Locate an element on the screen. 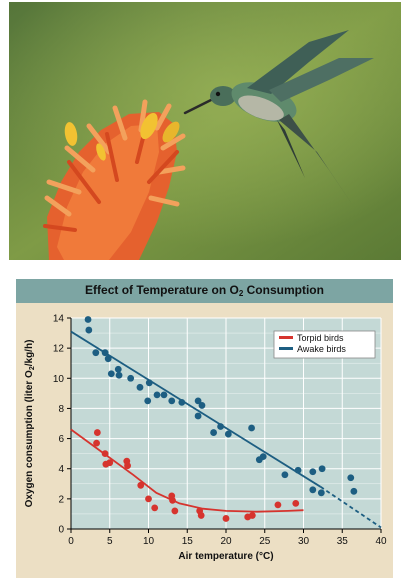 The width and height of the screenshot is (409, 578). chart-header: Effect of Temperature on O2 Consumption is located at coordinates (204, 291).